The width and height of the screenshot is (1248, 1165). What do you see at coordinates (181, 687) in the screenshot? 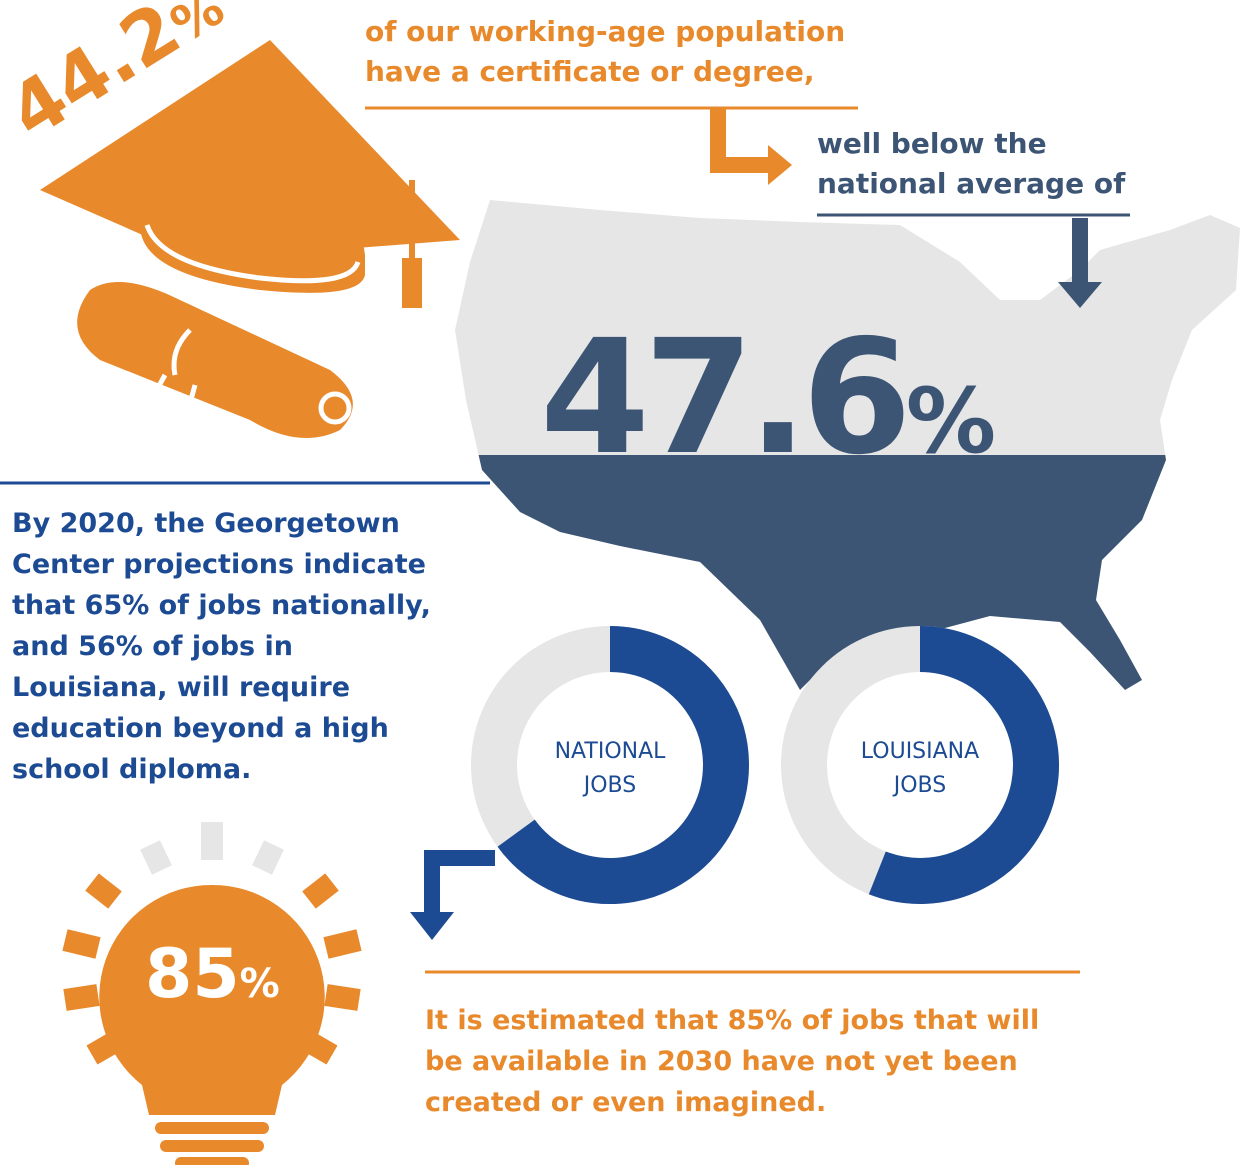
I see `text-line: Louisiana, will require` at bounding box center [181, 687].